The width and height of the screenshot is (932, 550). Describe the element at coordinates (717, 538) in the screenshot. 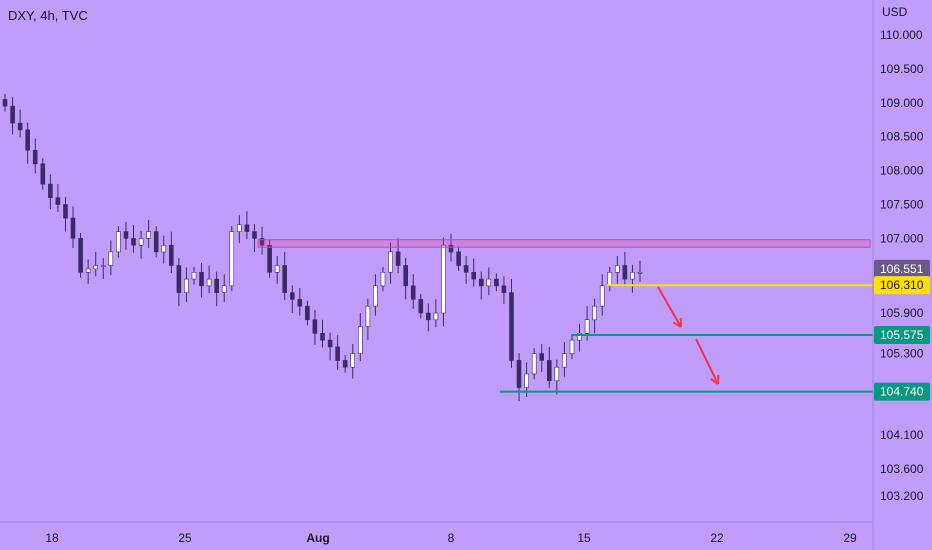

I see `x-tick-label: 22` at that location.